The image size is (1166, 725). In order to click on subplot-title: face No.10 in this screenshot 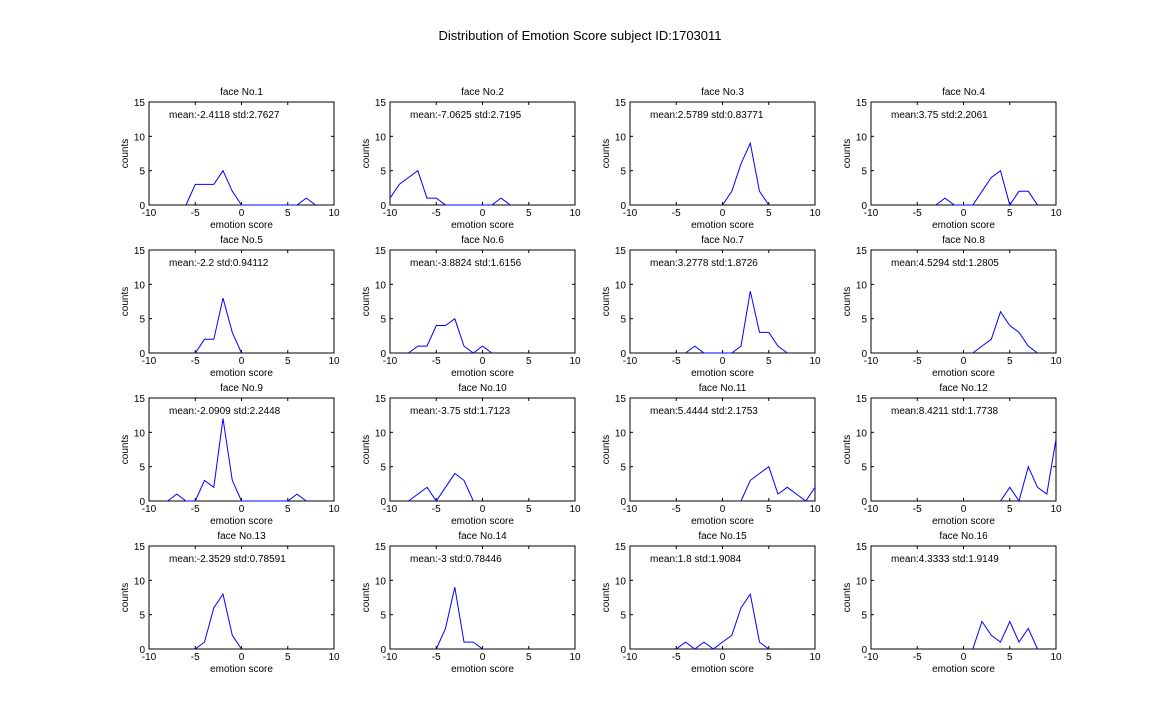, I will do `click(482, 388)`.